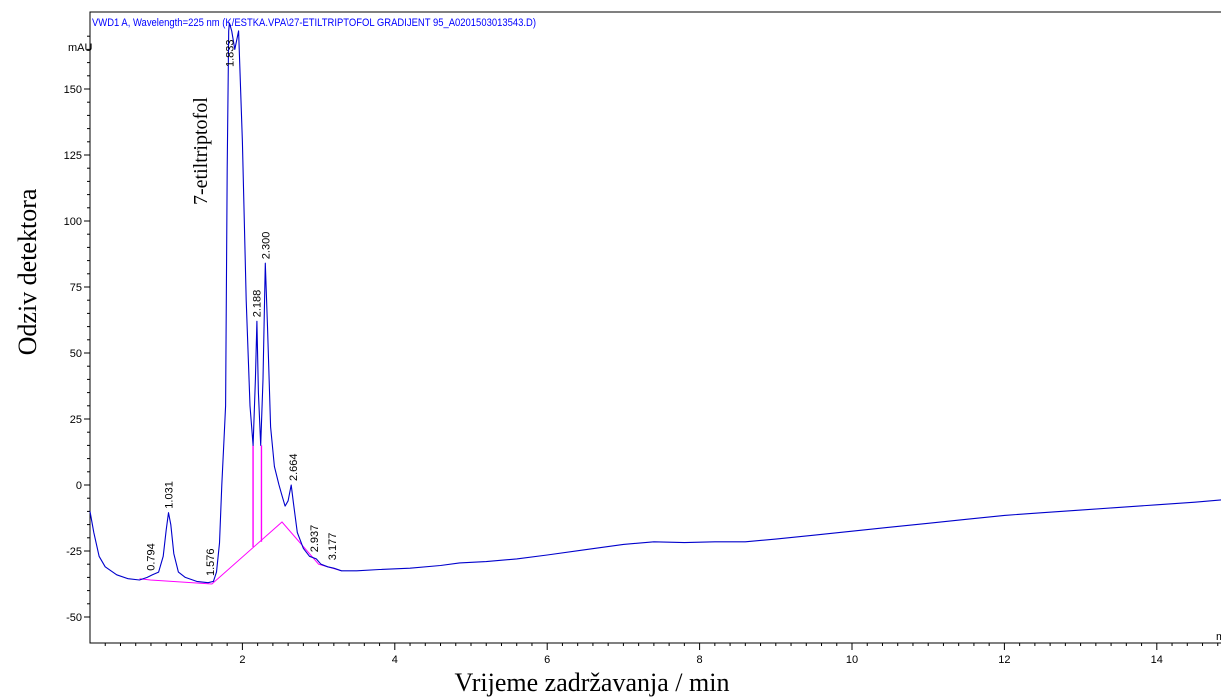  I want to click on x-tick-label: 6, so click(547, 660).